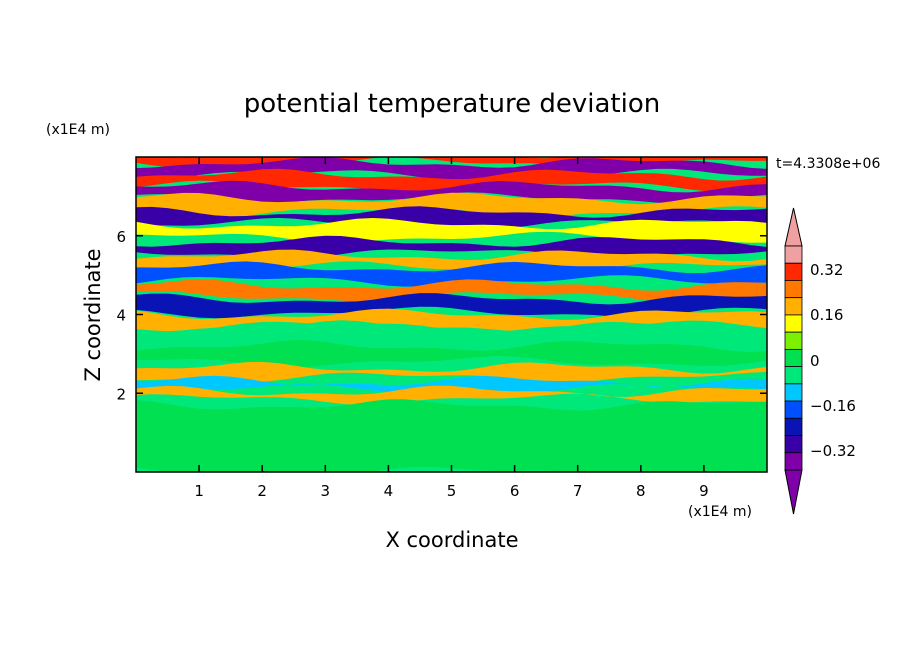 The width and height of the screenshot is (904, 654). Describe the element at coordinates (828, 164) in the screenshot. I see `time-label: t=4.3308e+06` at that location.